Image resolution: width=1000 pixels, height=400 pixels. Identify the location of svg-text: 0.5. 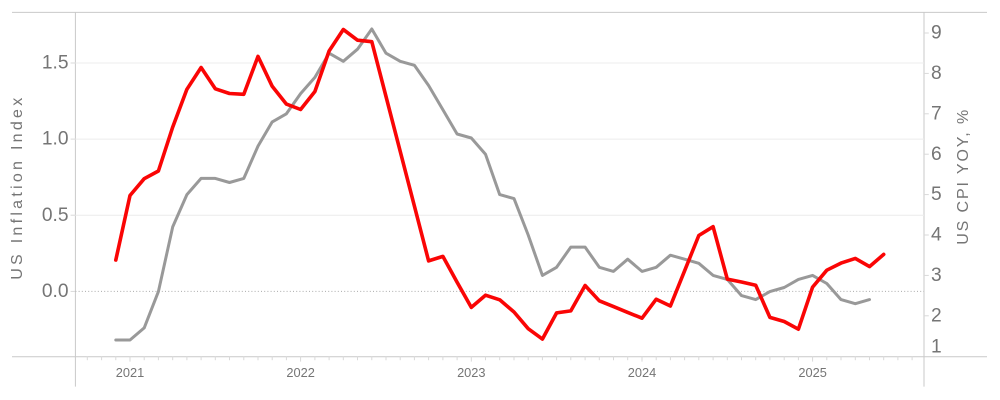
(55, 215).